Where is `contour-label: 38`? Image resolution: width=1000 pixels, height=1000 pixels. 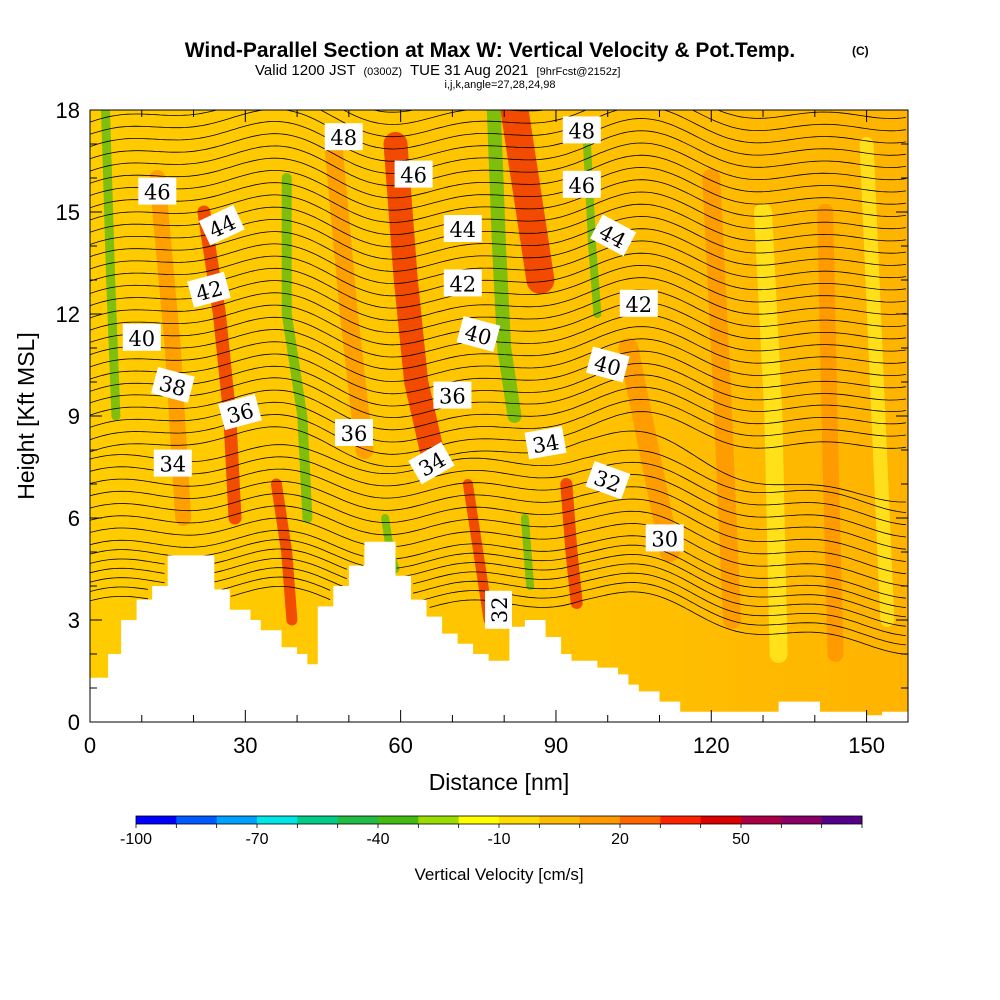
contour-label: 38 is located at coordinates (173, 384).